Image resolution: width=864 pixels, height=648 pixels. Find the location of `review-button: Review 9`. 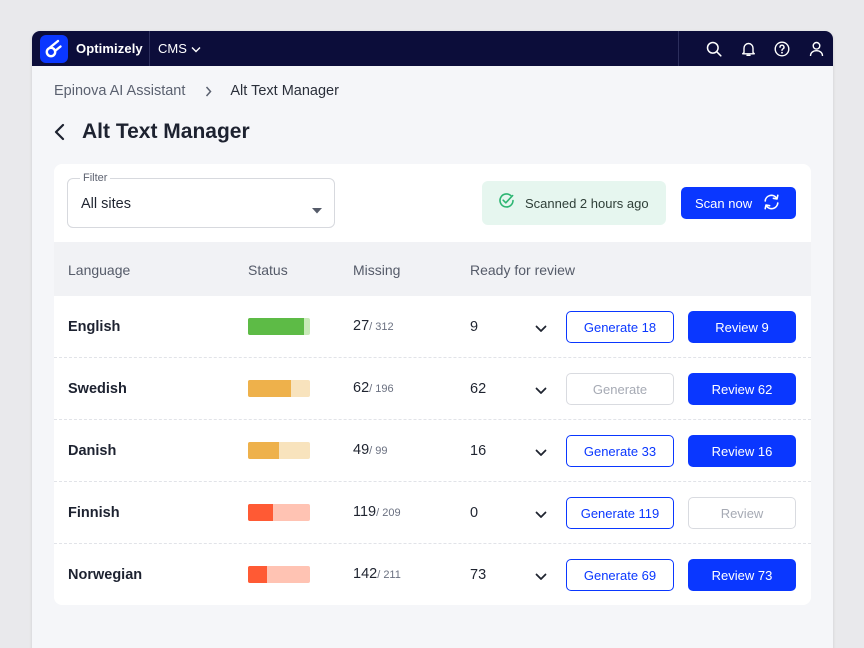

review-button: Review 9 is located at coordinates (742, 327).